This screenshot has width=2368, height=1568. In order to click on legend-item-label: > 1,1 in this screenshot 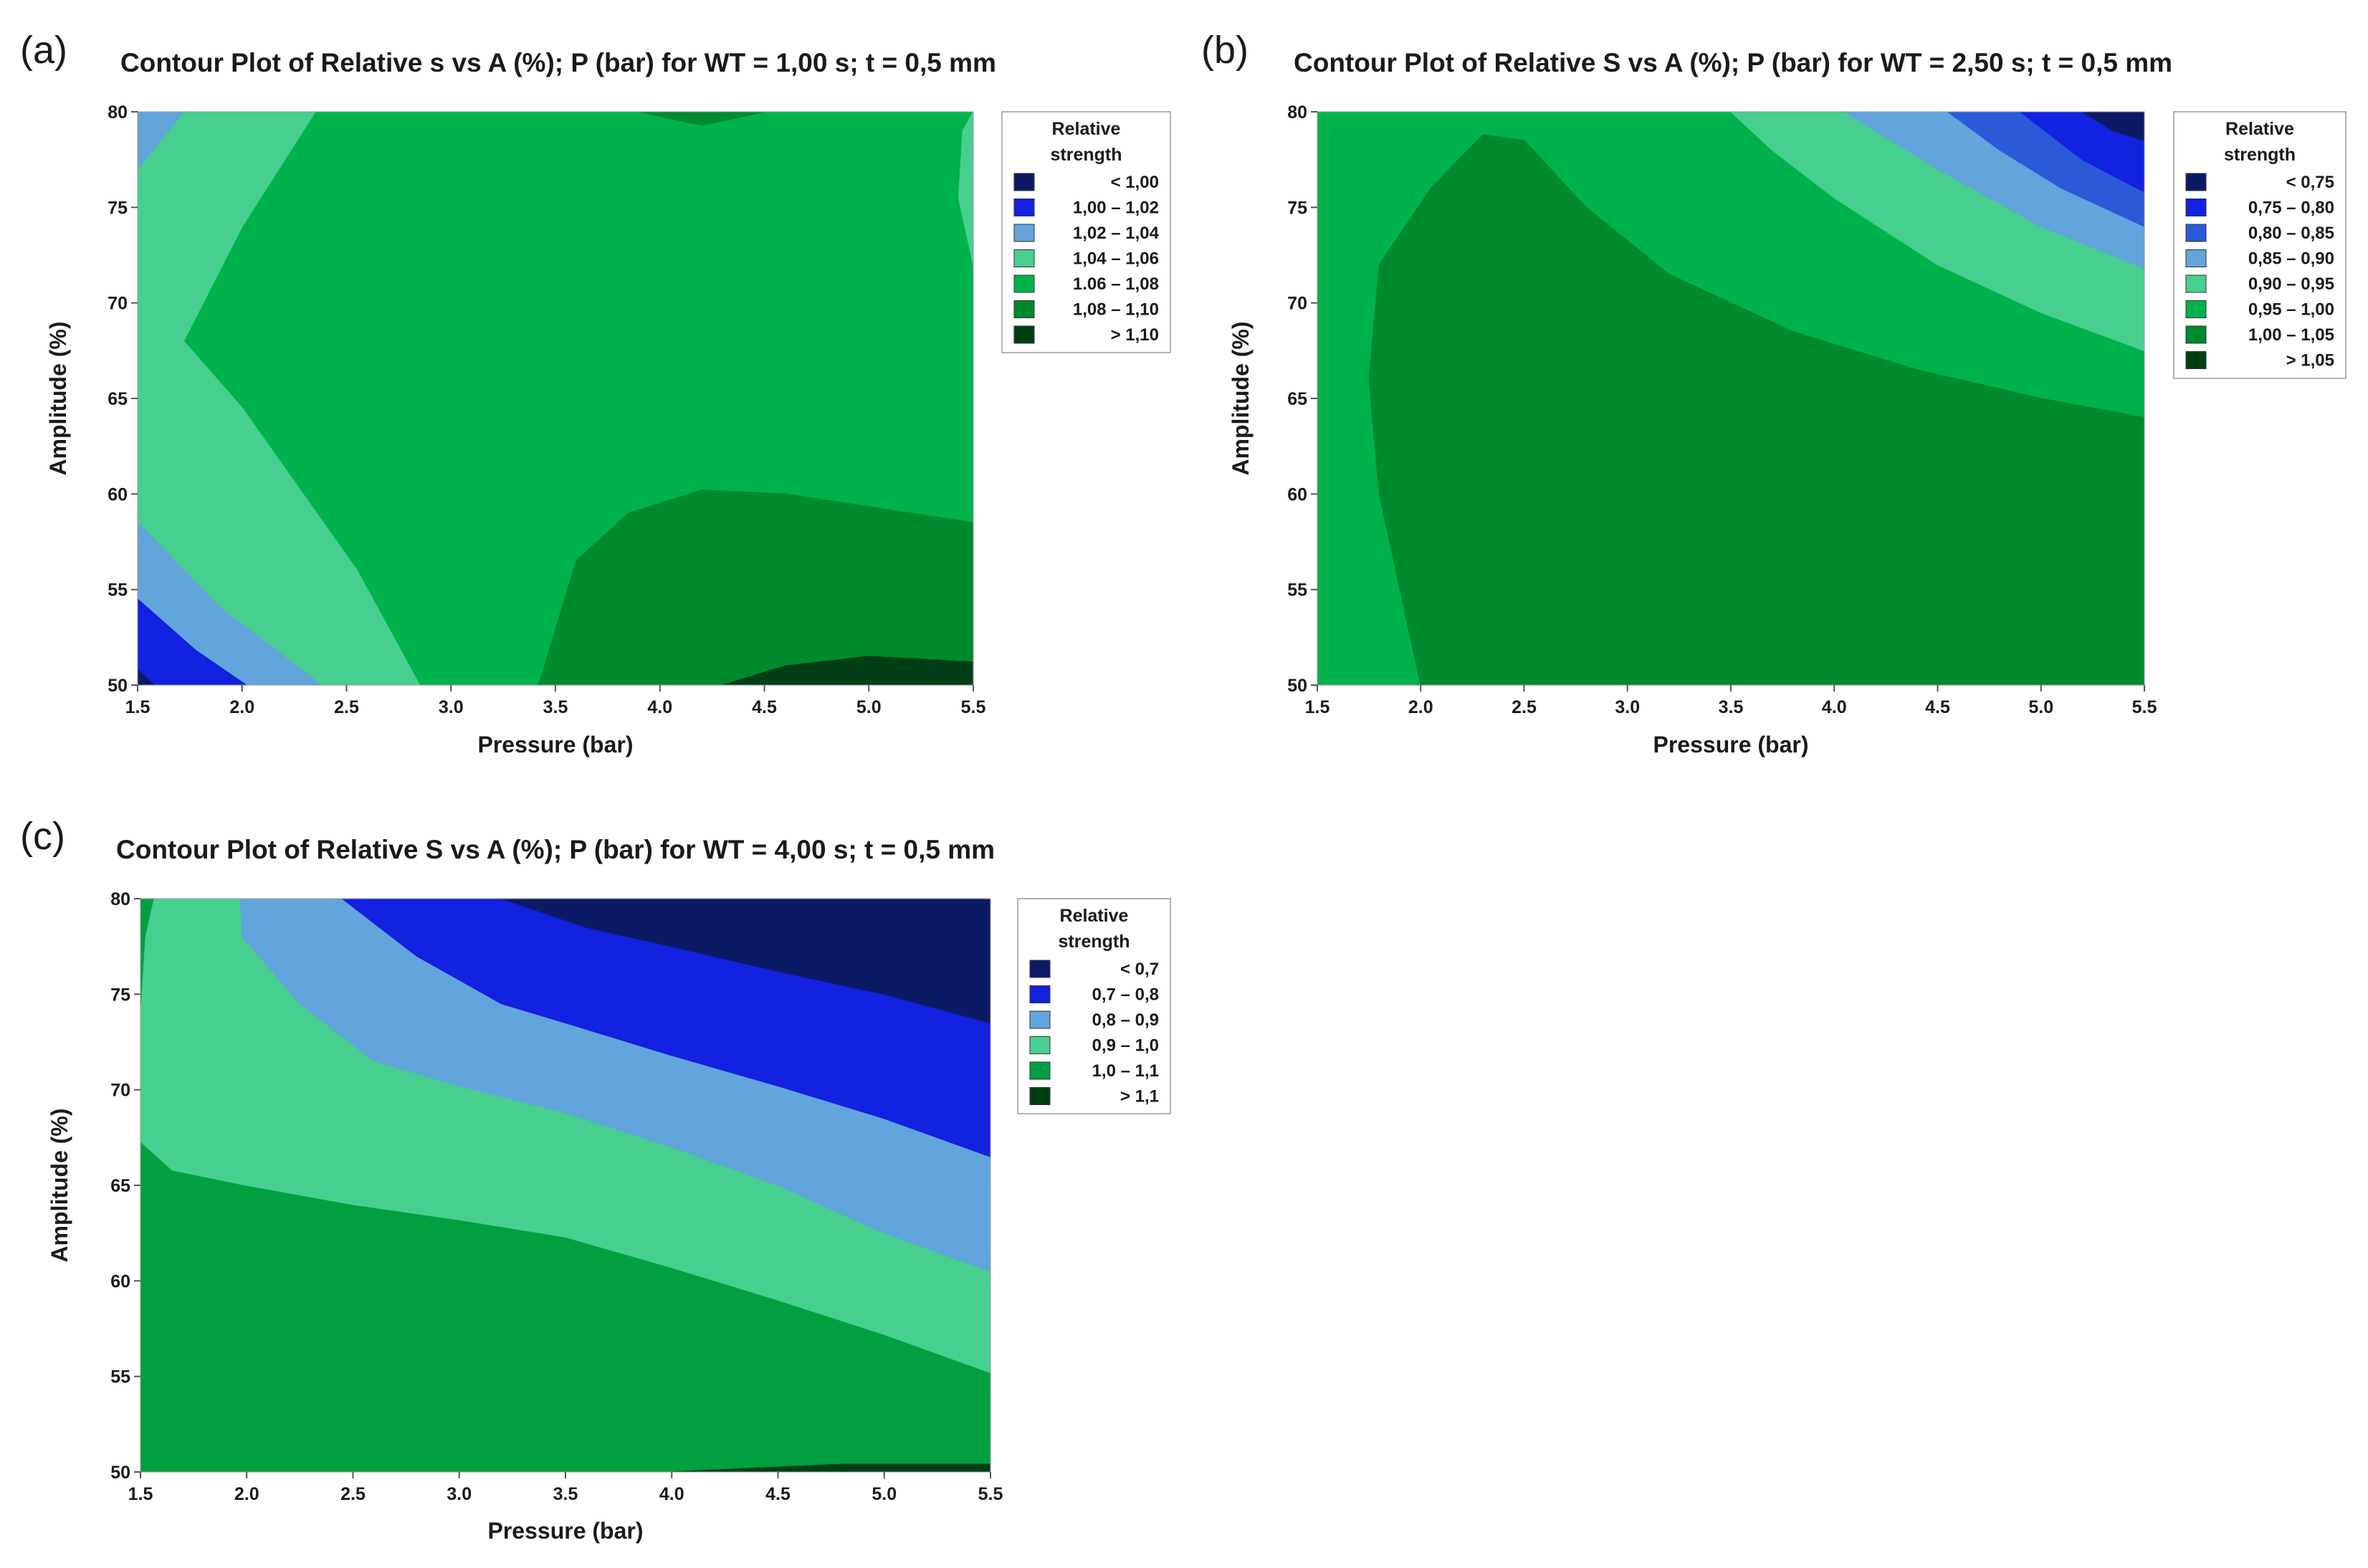, I will do `click(1139, 1096)`.